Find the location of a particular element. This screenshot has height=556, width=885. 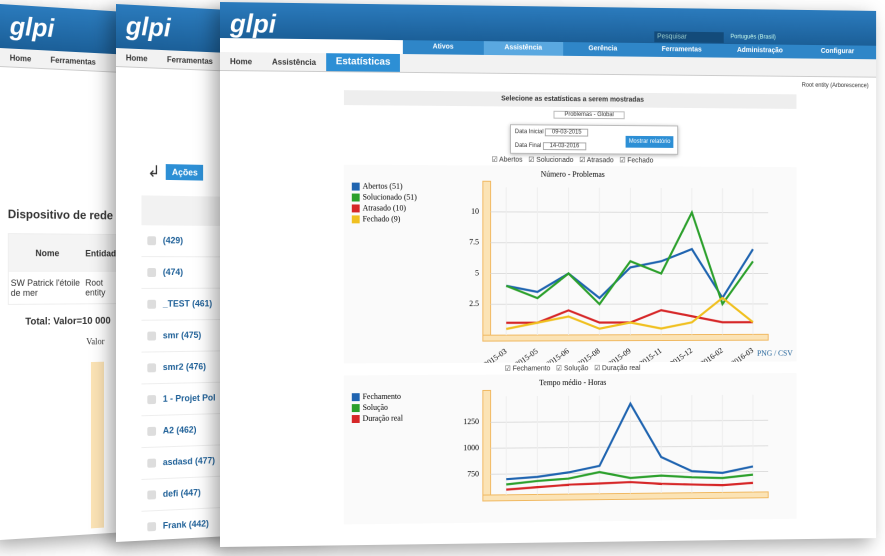

x-tick-label: 2015-11 is located at coordinates (651, 354).